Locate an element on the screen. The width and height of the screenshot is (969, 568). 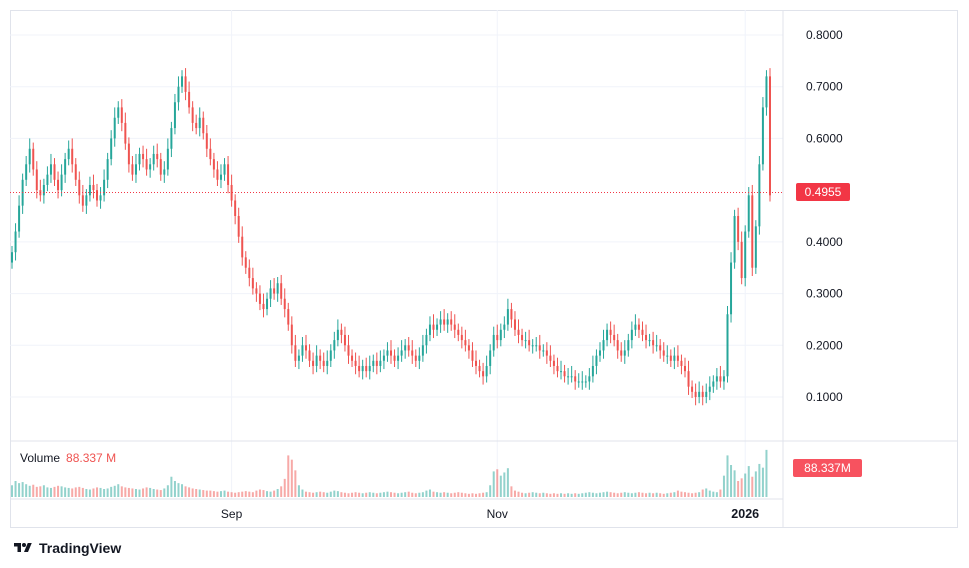
tradingview-brand: TradingView is located at coordinates (66, 548).